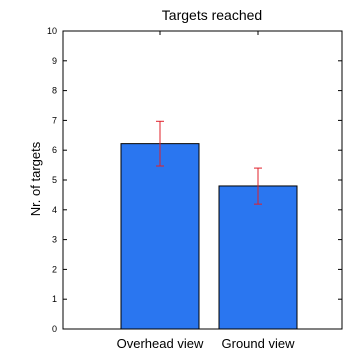 This screenshot has width=344, height=358. I want to click on y-tick-label: 2, so click(54, 269).